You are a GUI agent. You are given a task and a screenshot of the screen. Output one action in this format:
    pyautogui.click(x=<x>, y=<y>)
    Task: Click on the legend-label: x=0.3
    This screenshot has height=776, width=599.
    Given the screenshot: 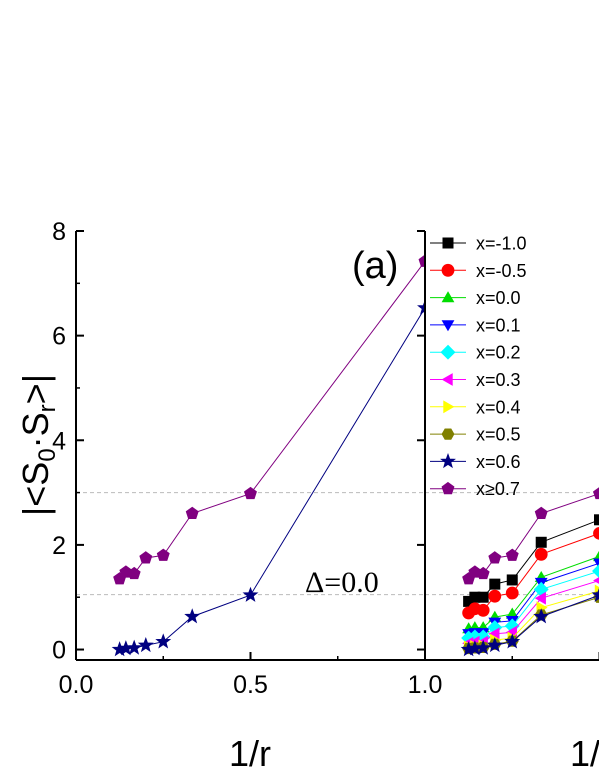 What is the action you would take?
    pyautogui.click(x=498, y=380)
    